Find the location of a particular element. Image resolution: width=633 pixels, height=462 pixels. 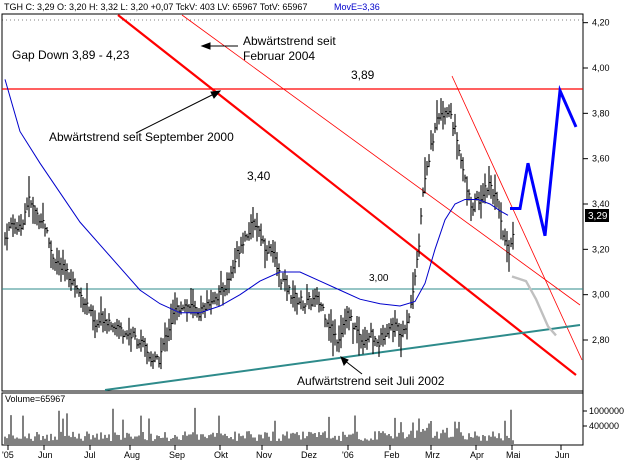

x-tick-label: Dez is located at coordinates (309, 455).